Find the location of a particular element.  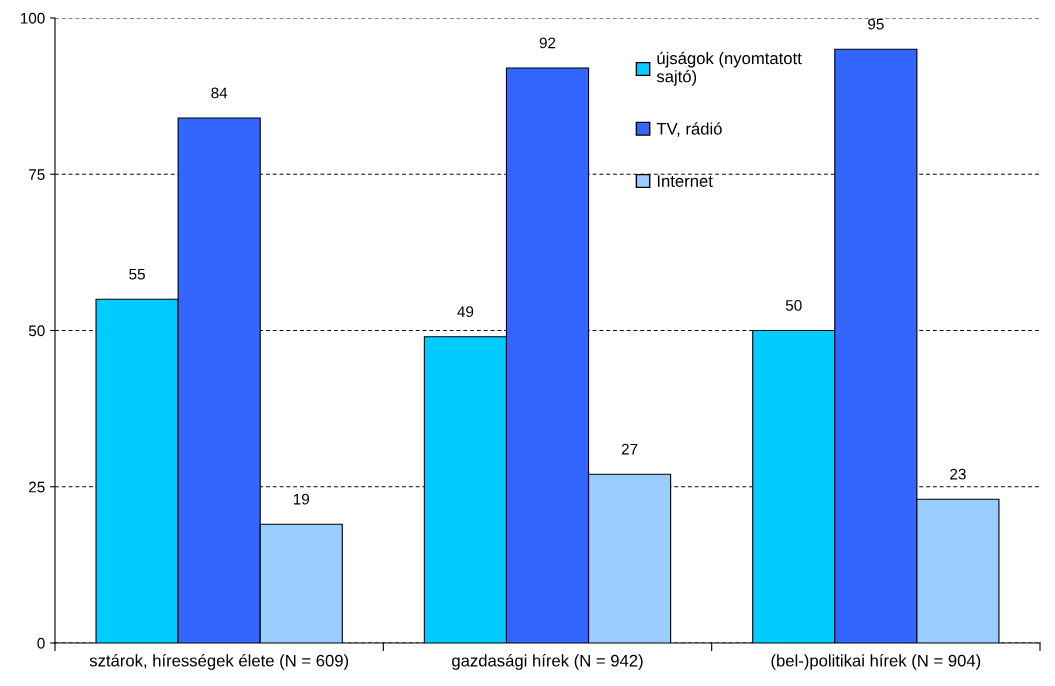

y-tick-label: 50 is located at coordinates (36, 331).